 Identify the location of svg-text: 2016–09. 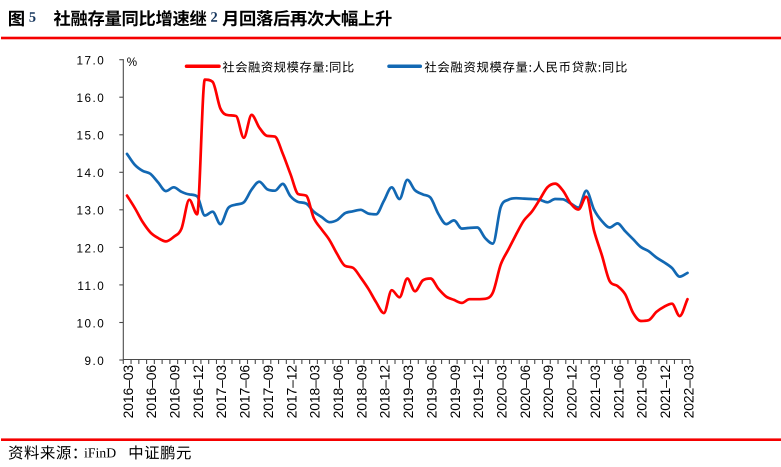
(175, 392).